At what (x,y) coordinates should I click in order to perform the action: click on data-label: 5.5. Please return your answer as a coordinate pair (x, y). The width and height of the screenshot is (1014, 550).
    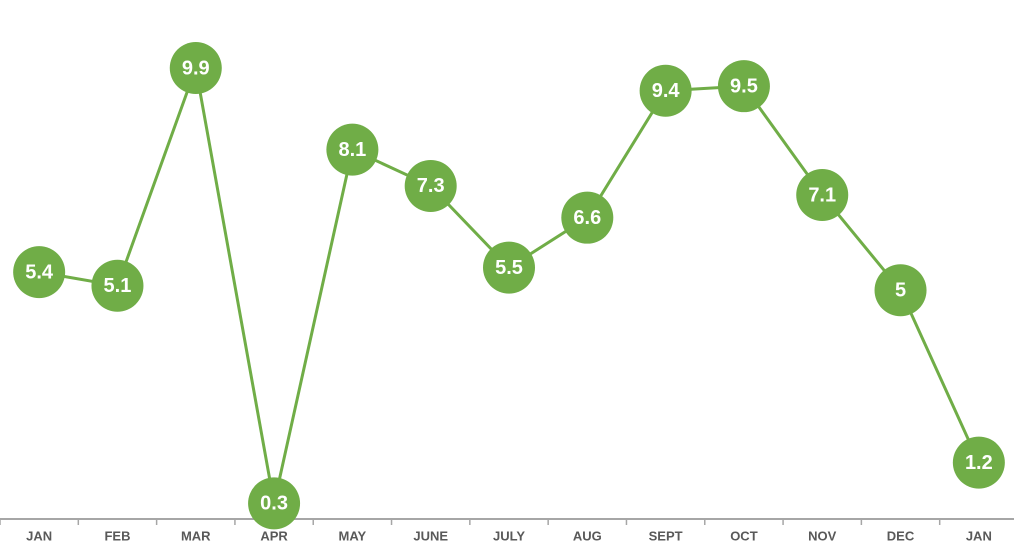
    Looking at the image, I should click on (509, 268).